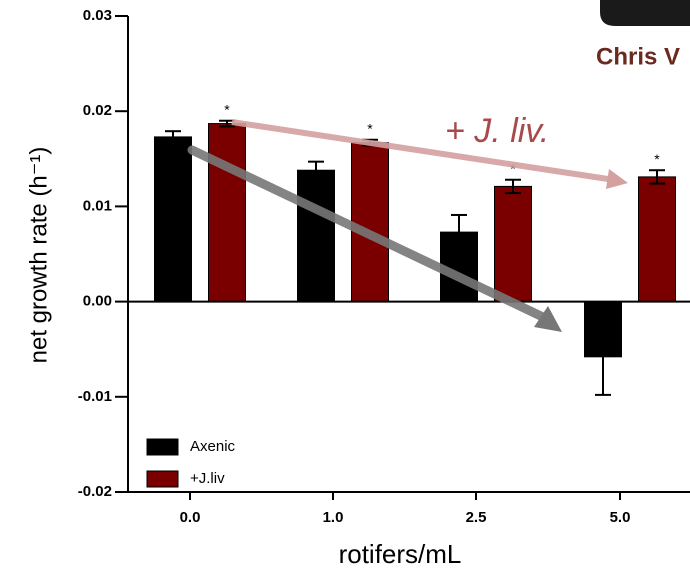 This screenshot has height=574, width=690. What do you see at coordinates (645, 13) in the screenshot?
I see `photo-fragment` at bounding box center [645, 13].